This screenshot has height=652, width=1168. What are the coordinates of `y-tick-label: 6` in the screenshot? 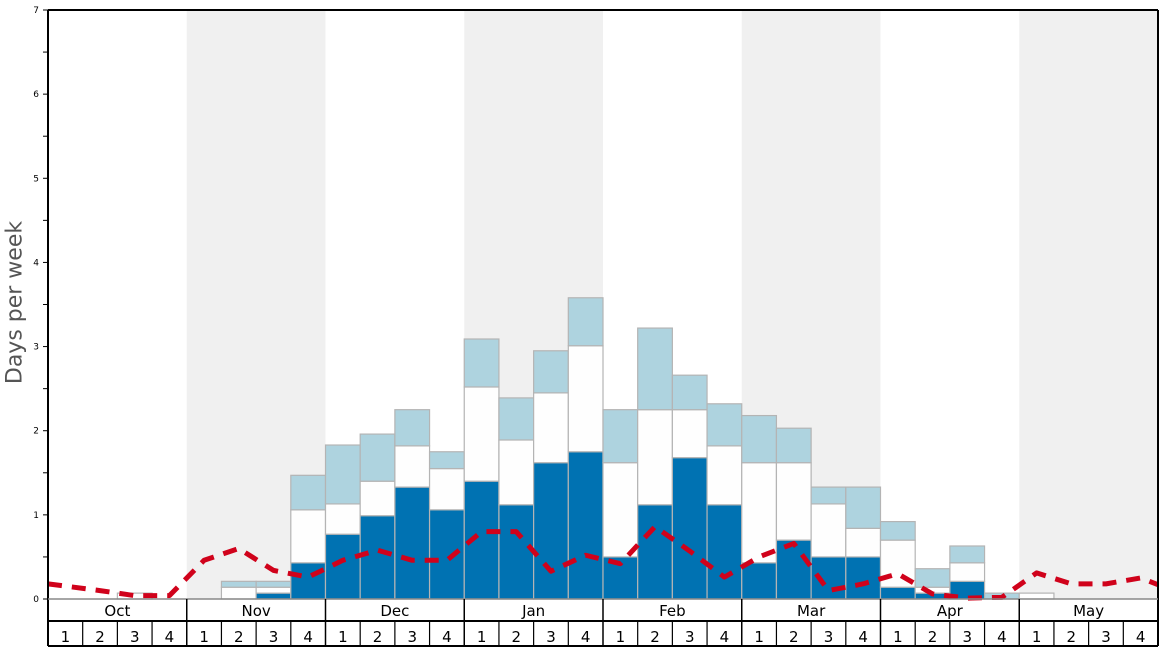 It's located at (36, 95).